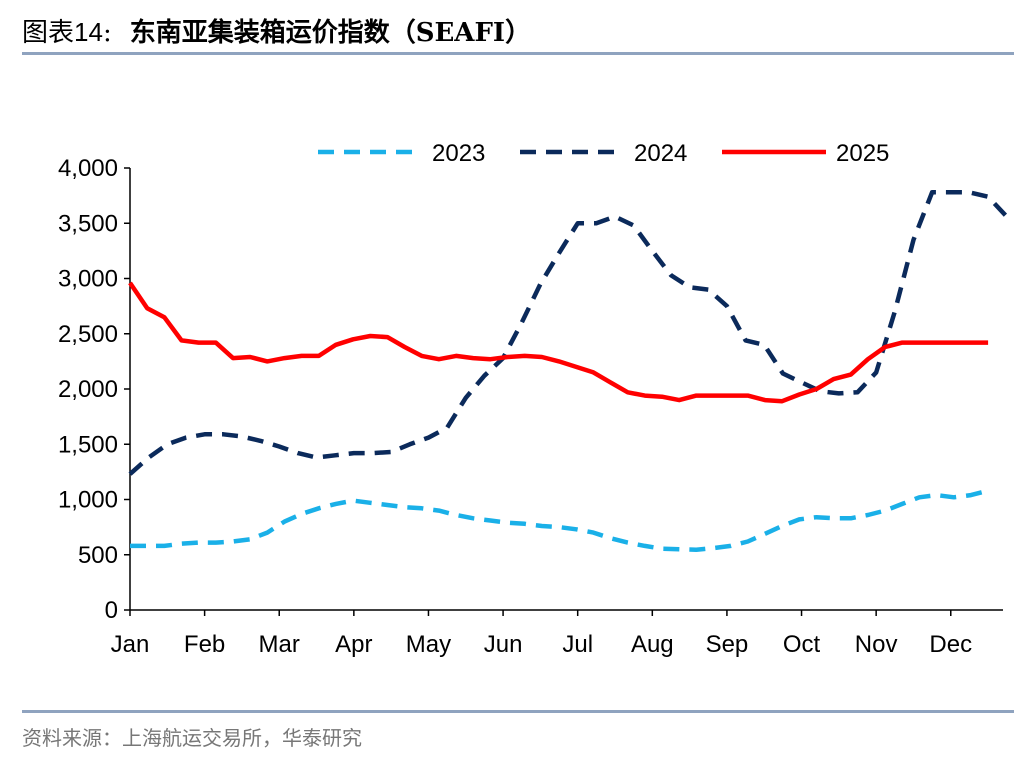 The height and width of the screenshot is (760, 1036). Describe the element at coordinates (558, 342) in the screenshot. I see `series-line-2025` at that location.